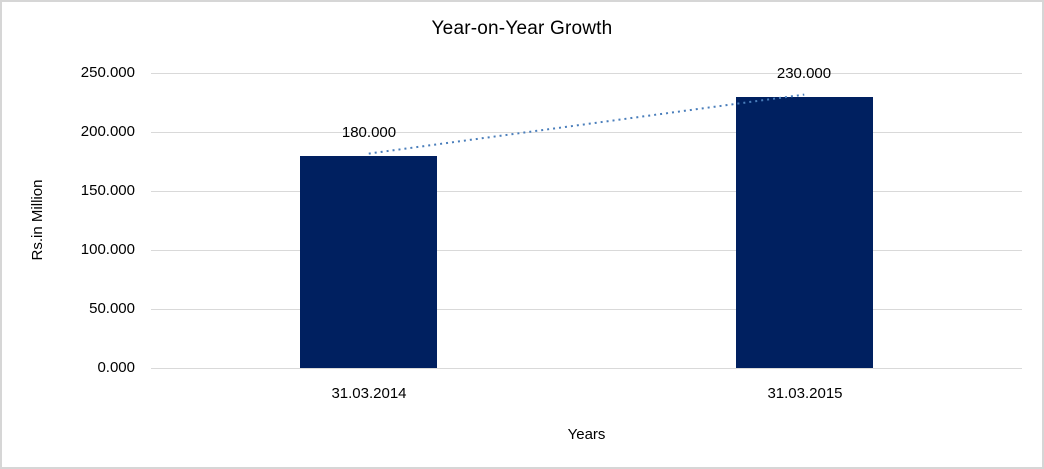 This screenshot has height=469, width=1044. I want to click on x-axis-title: Years, so click(586, 434).